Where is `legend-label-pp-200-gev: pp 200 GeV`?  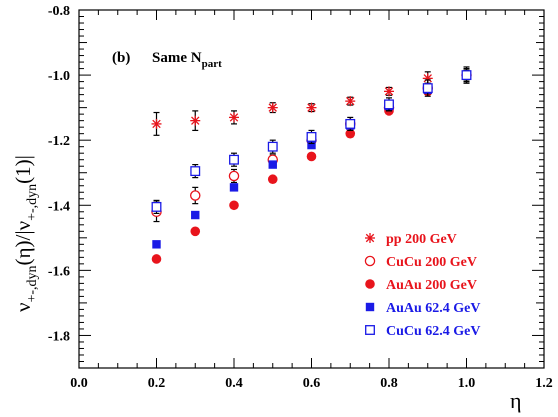
legend-label-pp-200-gev: pp 200 GeV is located at coordinates (421, 239).